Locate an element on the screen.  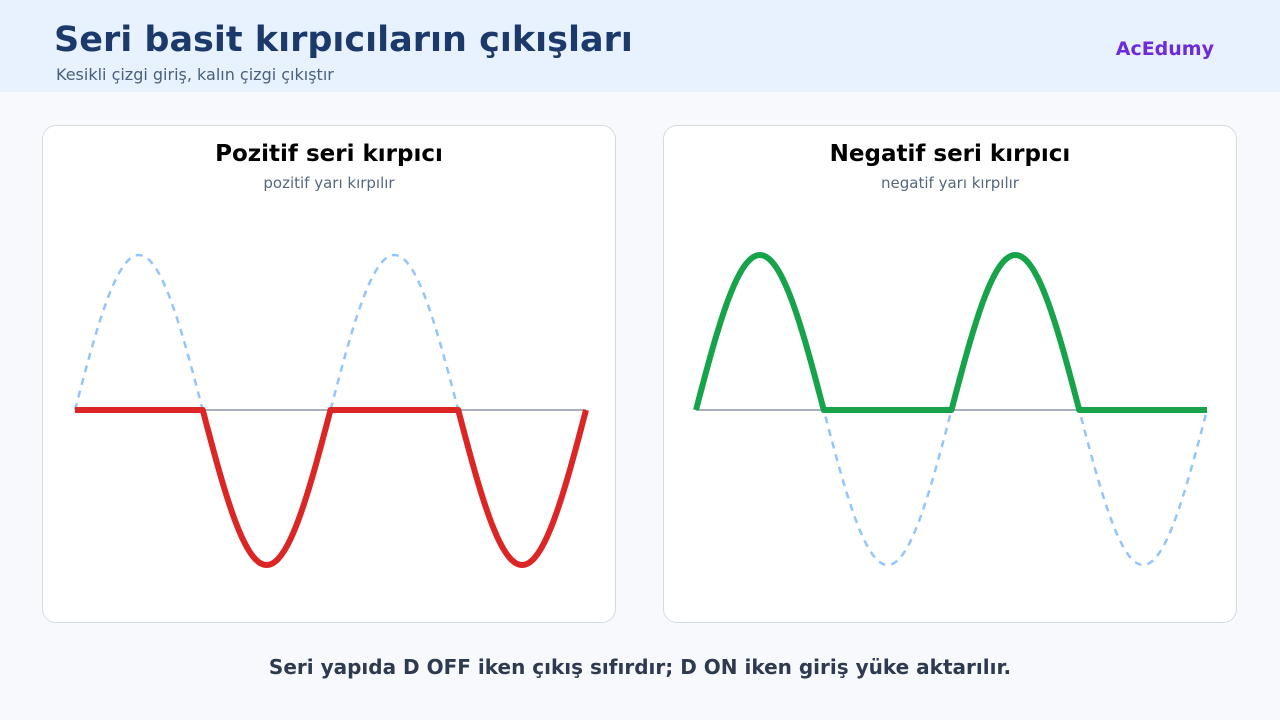
panel-title: Negatif seri kırpıcı is located at coordinates (950, 154).